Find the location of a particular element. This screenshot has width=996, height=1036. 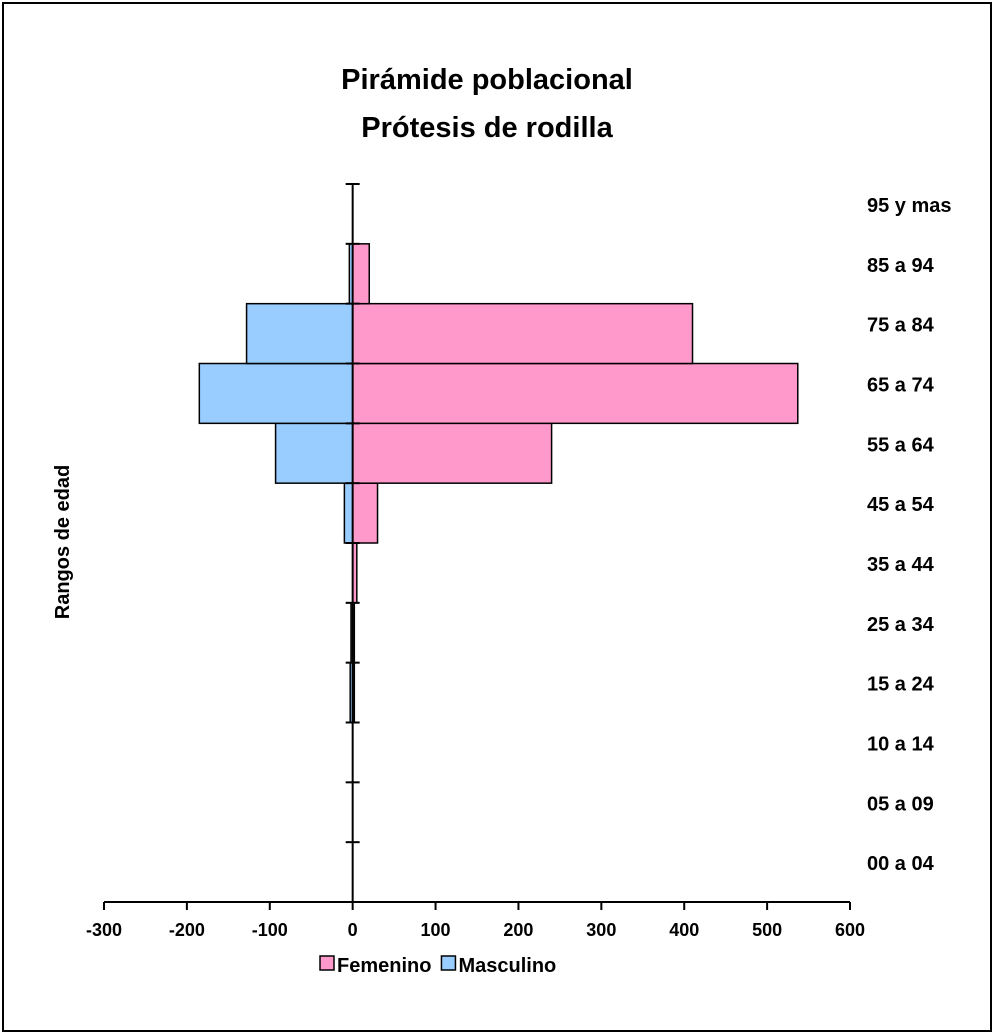

category-label: 35 a 44 is located at coordinates (901, 565).